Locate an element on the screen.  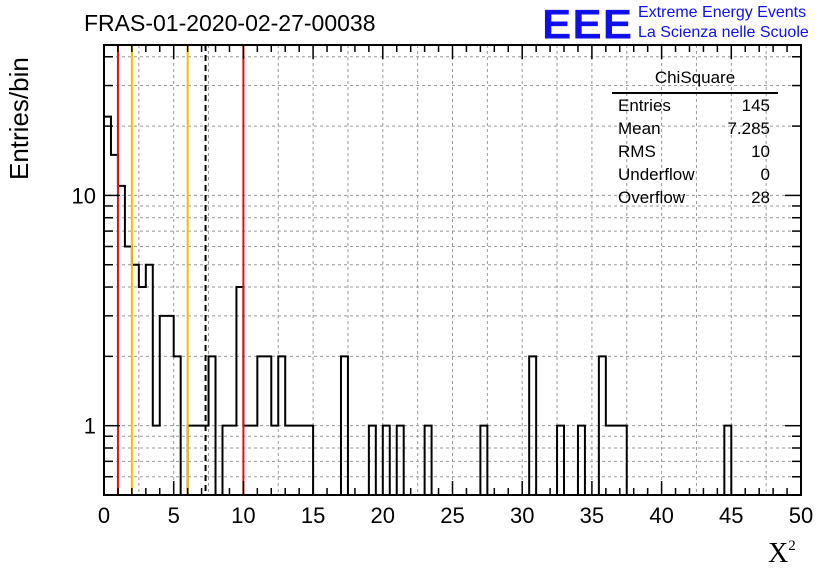
x-tick-label: 20 is located at coordinates (383, 515).